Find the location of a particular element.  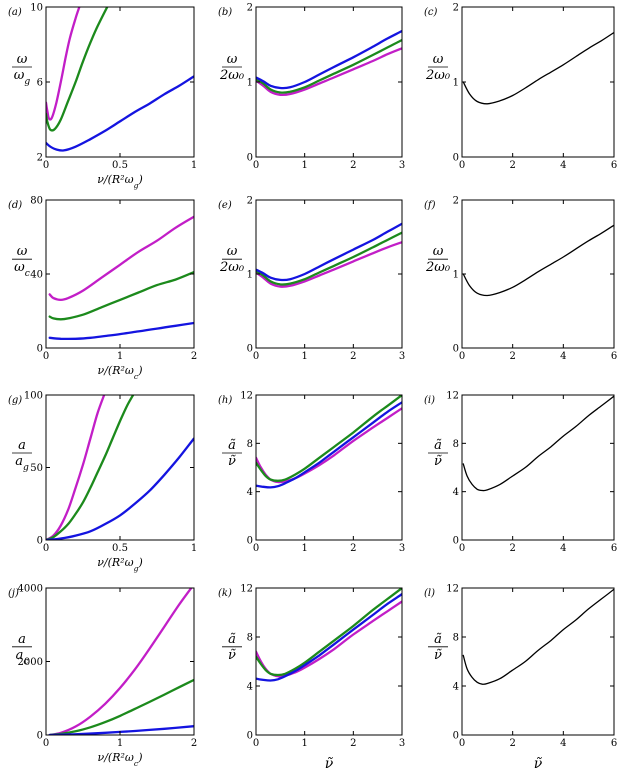

y-axis-label-numerator: ã is located at coordinates (232, 445).